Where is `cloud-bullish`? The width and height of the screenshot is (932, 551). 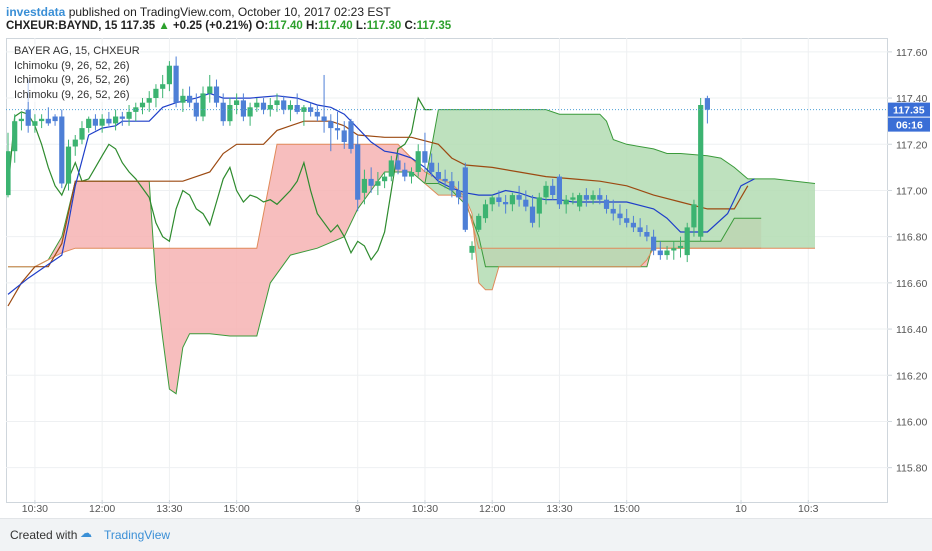
cloud-bullish is located at coordinates (619, 199).